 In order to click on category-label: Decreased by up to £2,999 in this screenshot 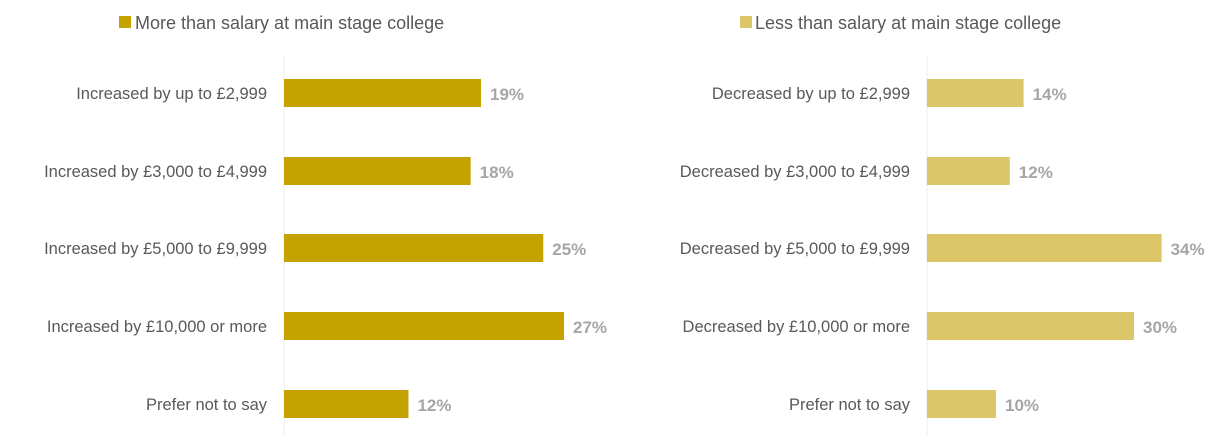, I will do `click(811, 94)`.